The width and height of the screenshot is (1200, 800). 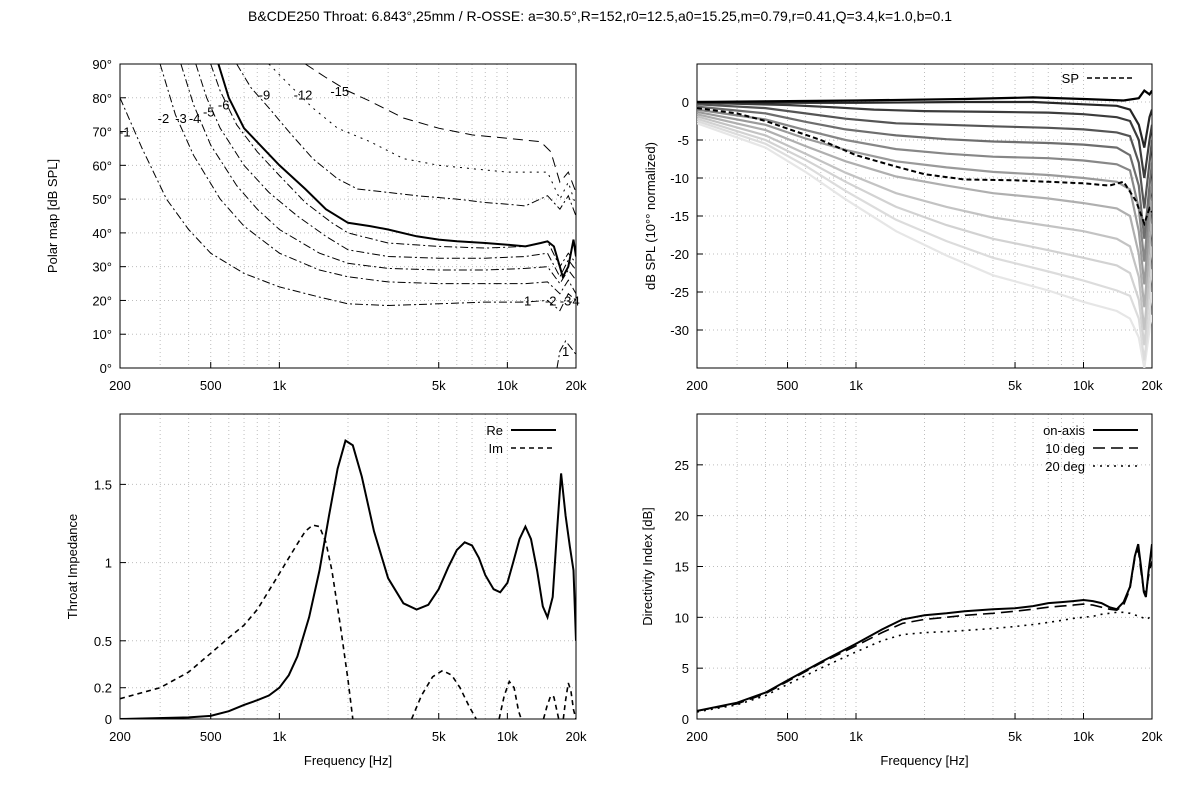 What do you see at coordinates (679, 216) in the screenshot?
I see `y-tick-label: -15` at bounding box center [679, 216].